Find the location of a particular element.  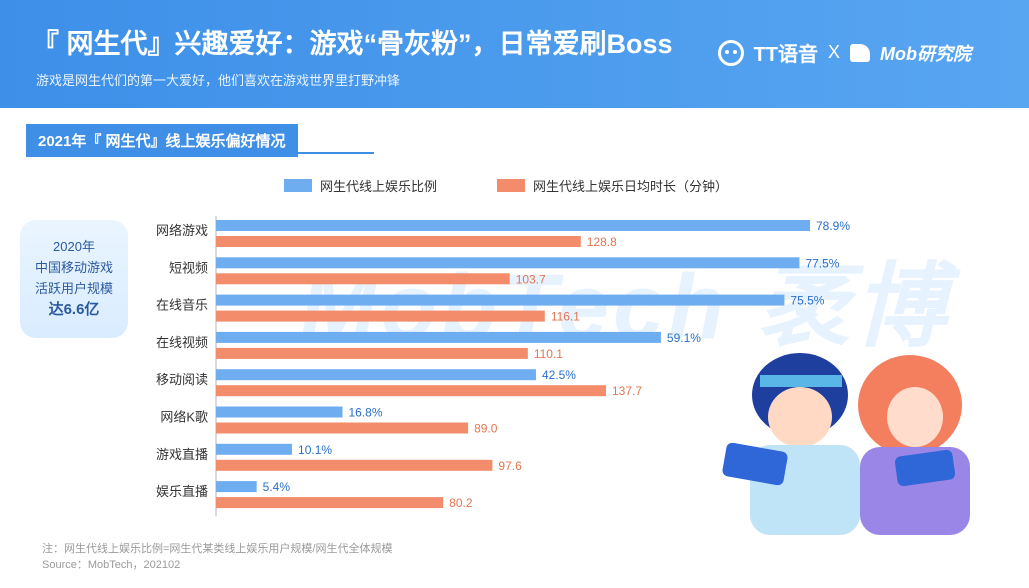

legend-swatch-ratio is located at coordinates (298, 185).